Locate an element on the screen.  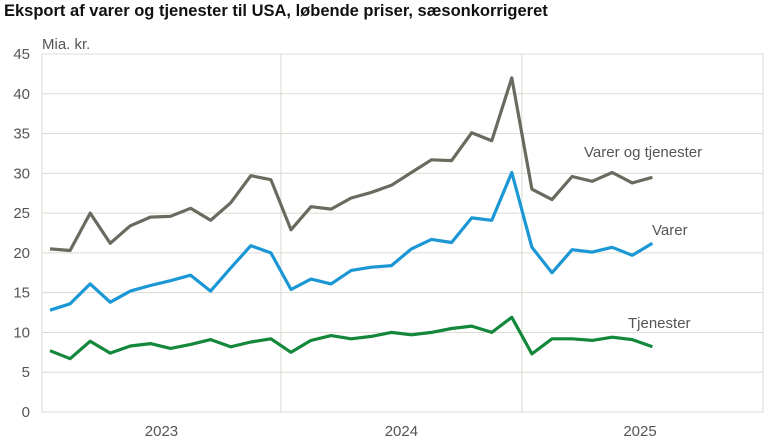
y-tick-label: 0 is located at coordinates (26, 412).